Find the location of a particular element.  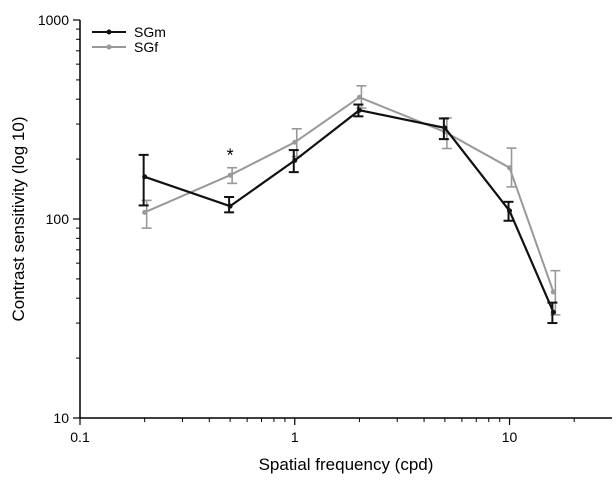

legend-label-sgf: SGf is located at coordinates (146, 47).